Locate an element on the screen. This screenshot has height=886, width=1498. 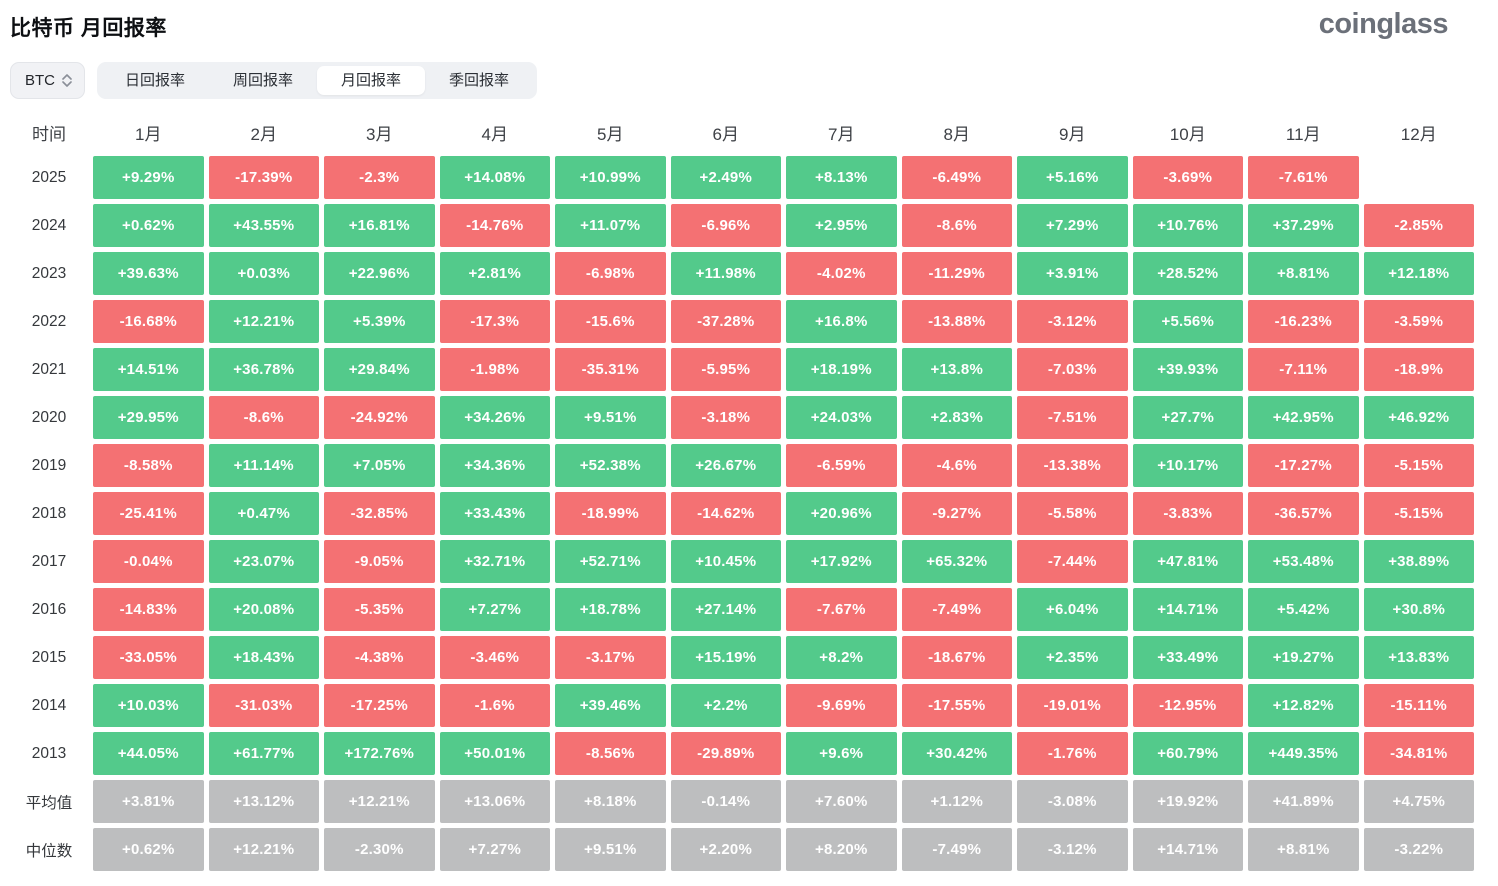
return-cell: +52.71% is located at coordinates (610, 561).